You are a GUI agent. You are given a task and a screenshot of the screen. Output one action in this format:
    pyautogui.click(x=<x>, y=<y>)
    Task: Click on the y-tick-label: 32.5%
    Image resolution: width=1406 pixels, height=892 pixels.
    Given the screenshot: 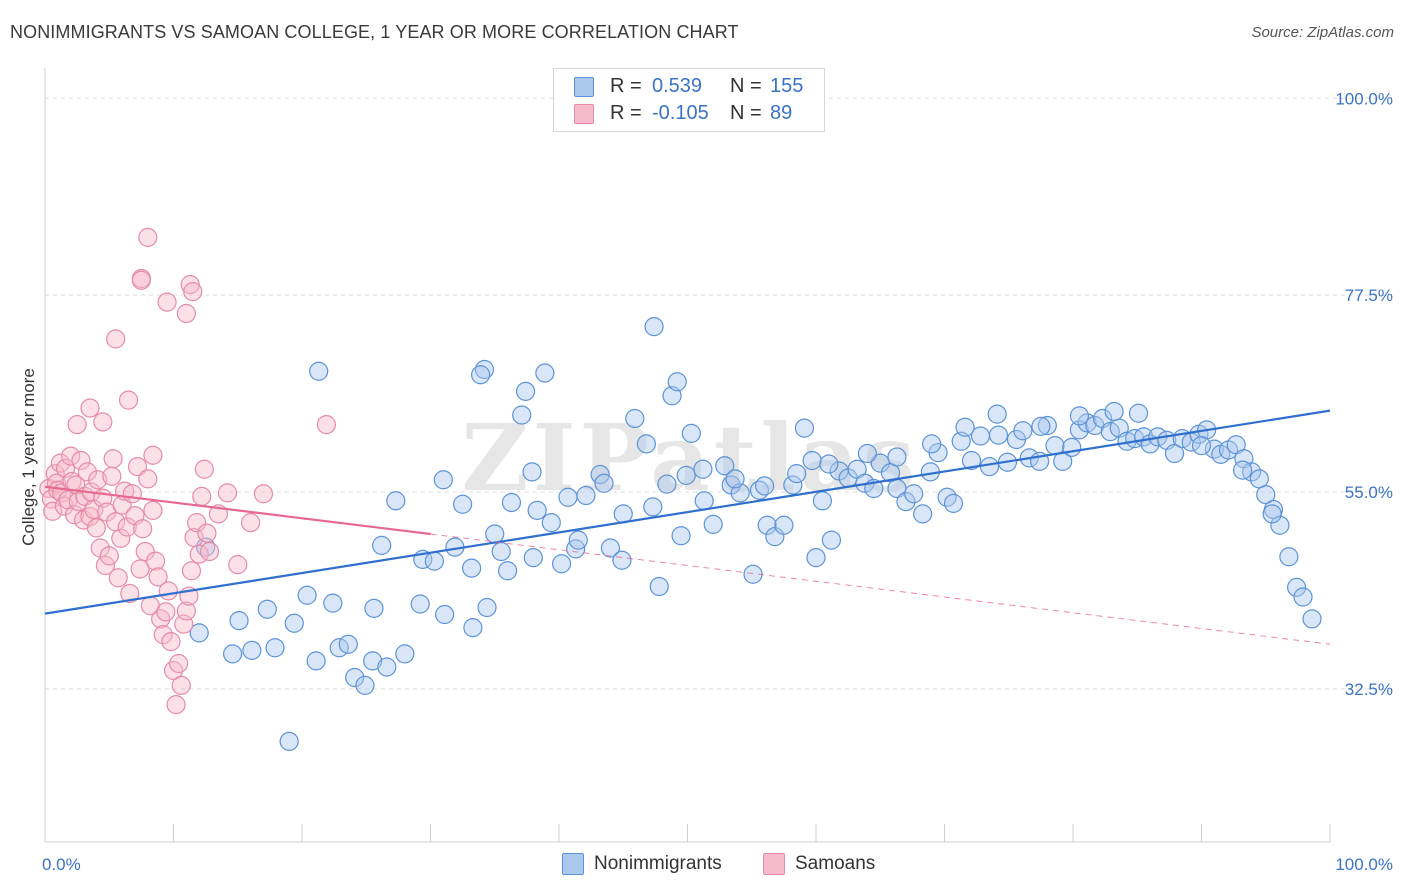 What is the action you would take?
    pyautogui.click(x=1369, y=689)
    